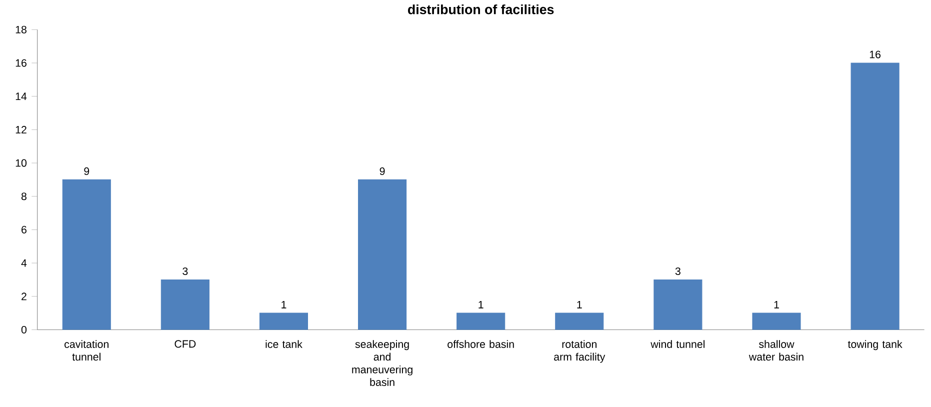 The width and height of the screenshot is (931, 407). Describe the element at coordinates (21, 63) in the screenshot. I see `y-tick-label: 16` at that location.